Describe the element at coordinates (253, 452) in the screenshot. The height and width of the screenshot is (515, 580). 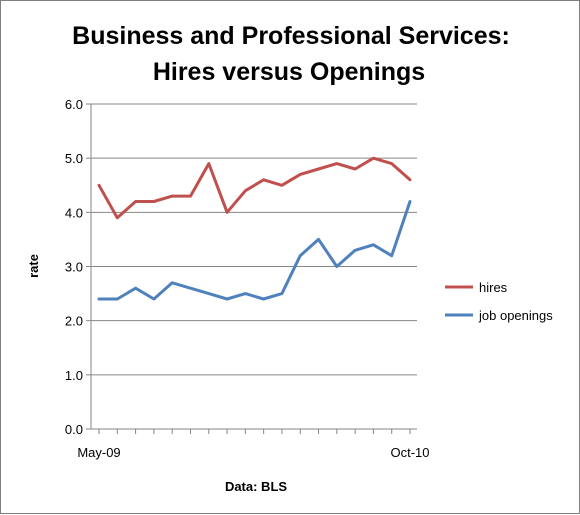
I see `x-tick-labels: May-09 Oct-10` at that location.